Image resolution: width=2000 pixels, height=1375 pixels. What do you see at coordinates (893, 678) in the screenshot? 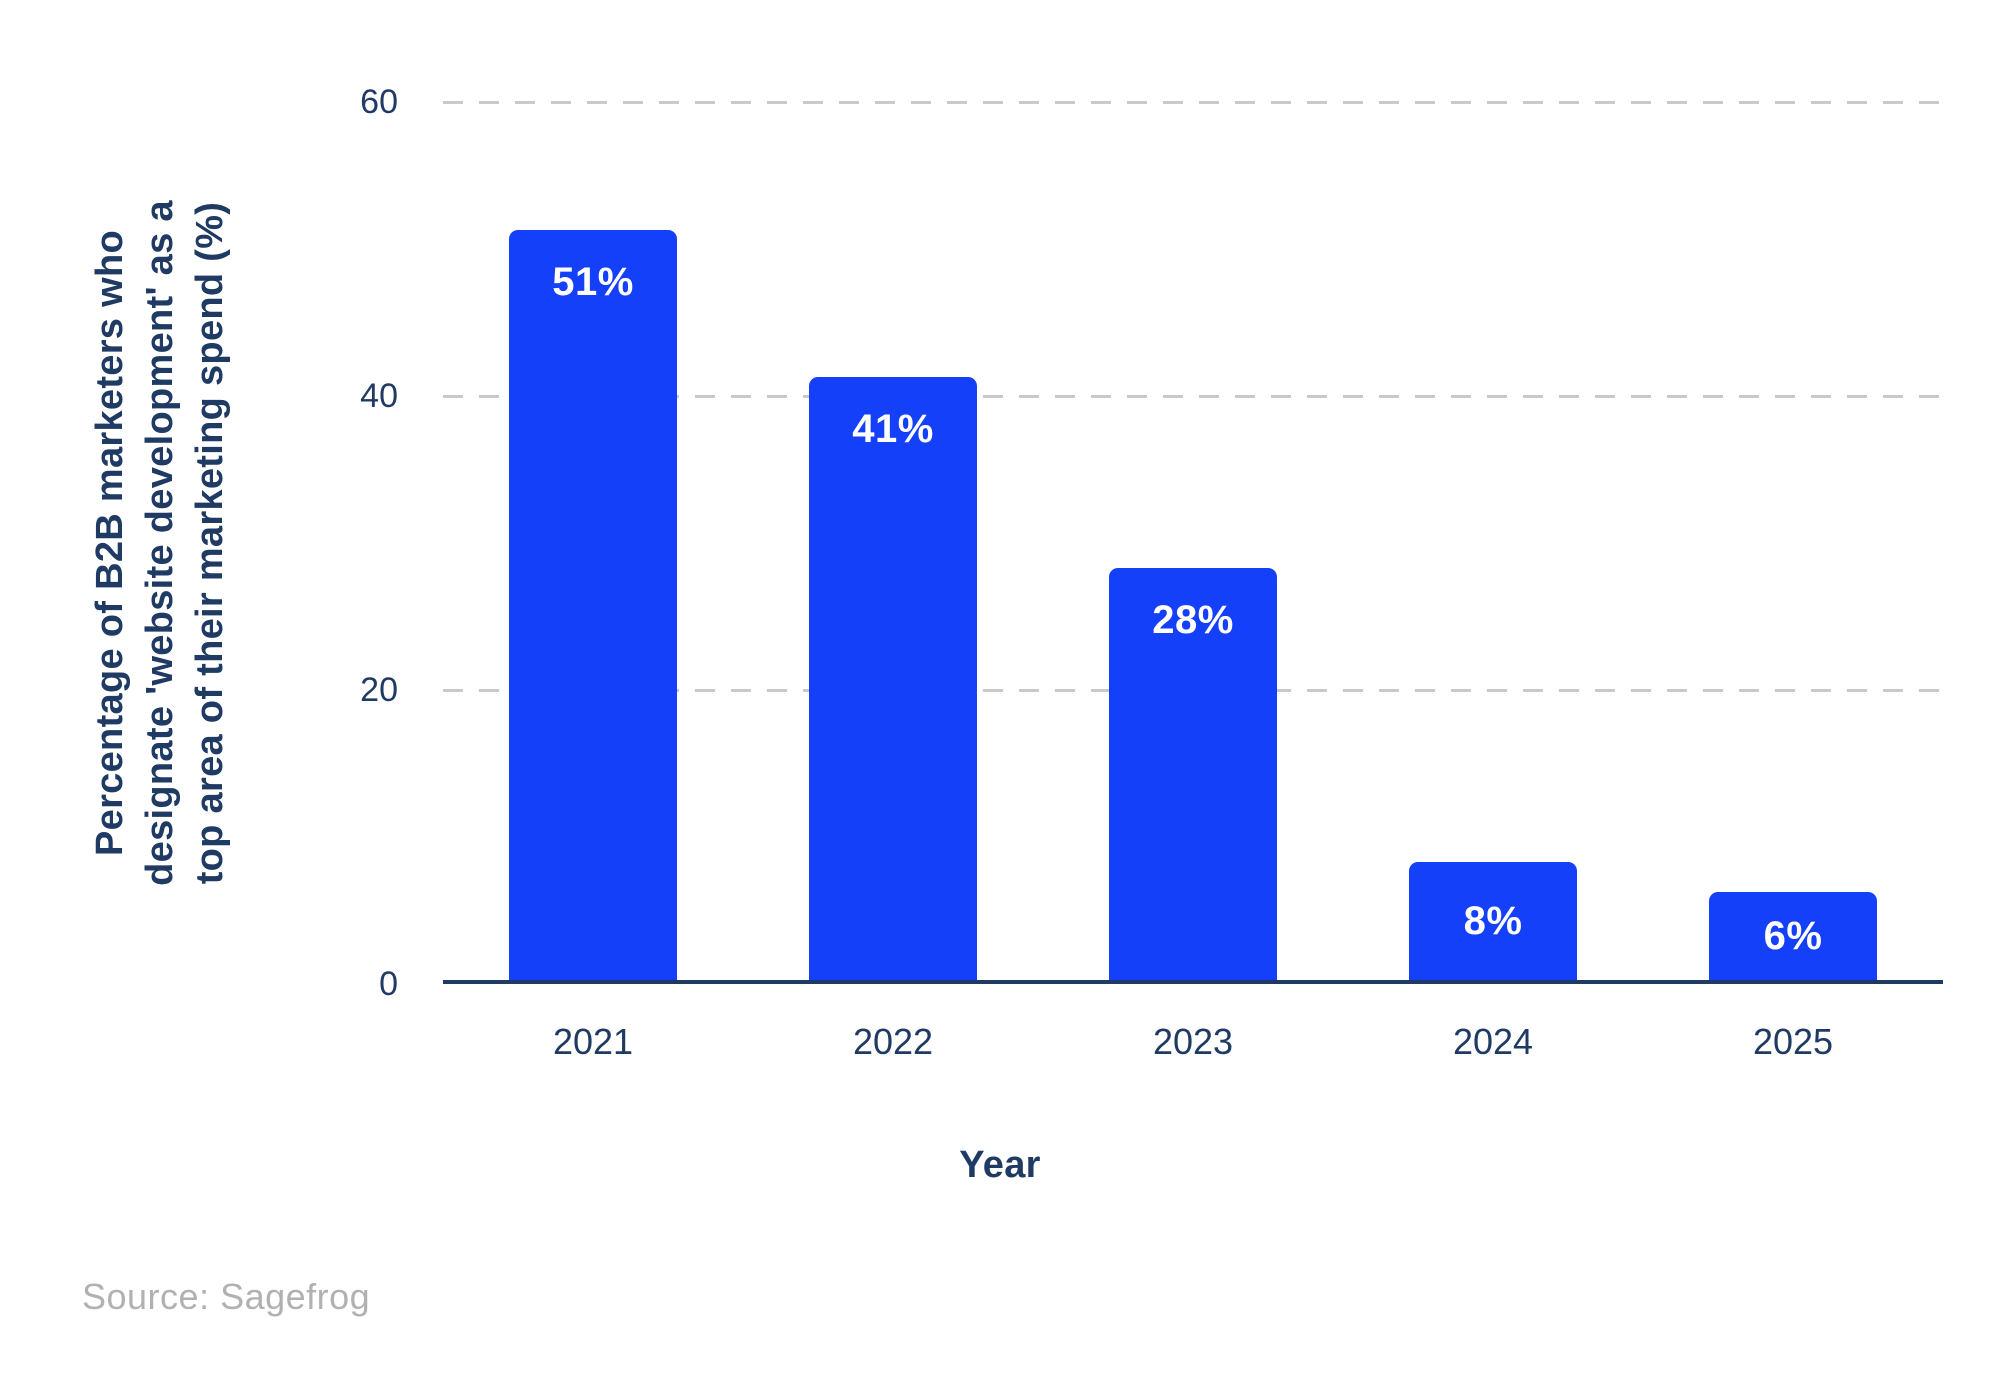
I see `bar-2022: 41%` at bounding box center [893, 678].